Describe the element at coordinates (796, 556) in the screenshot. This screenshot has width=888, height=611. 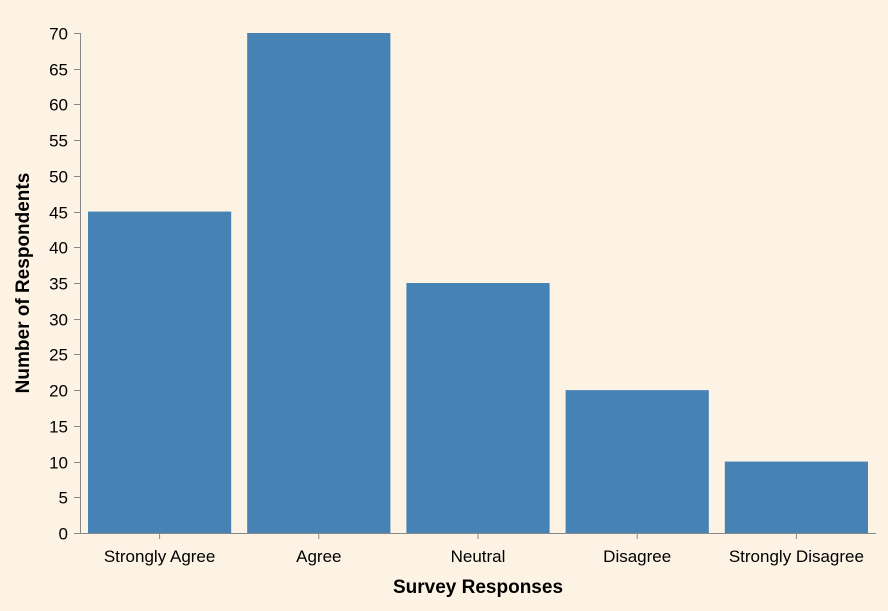
I see `x-tick-label-strongly-disagree: Strongly Disagree` at that location.